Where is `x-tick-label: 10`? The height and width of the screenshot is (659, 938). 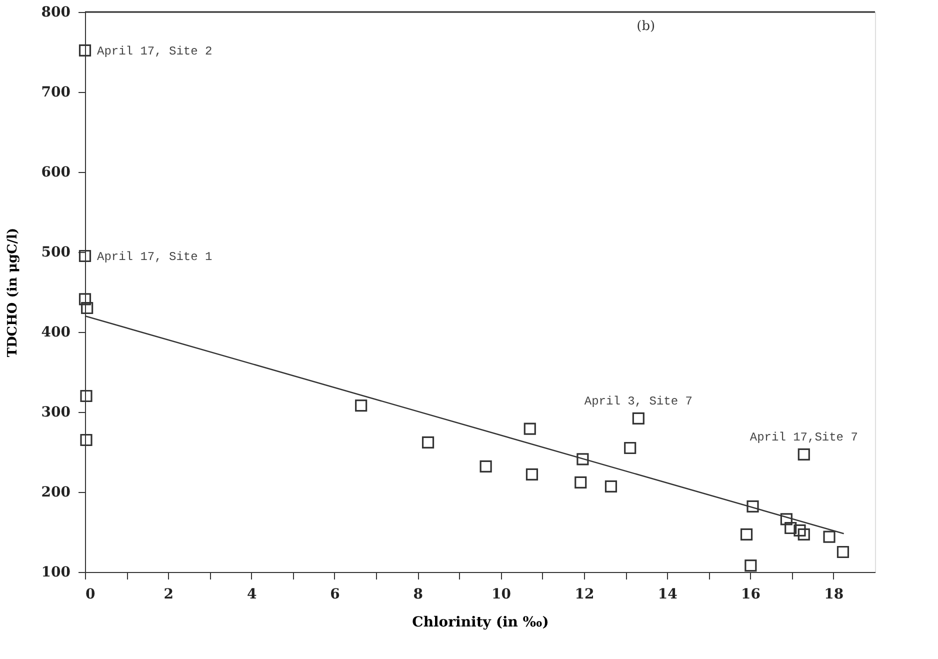 x-tick-label: 10 is located at coordinates (502, 594).